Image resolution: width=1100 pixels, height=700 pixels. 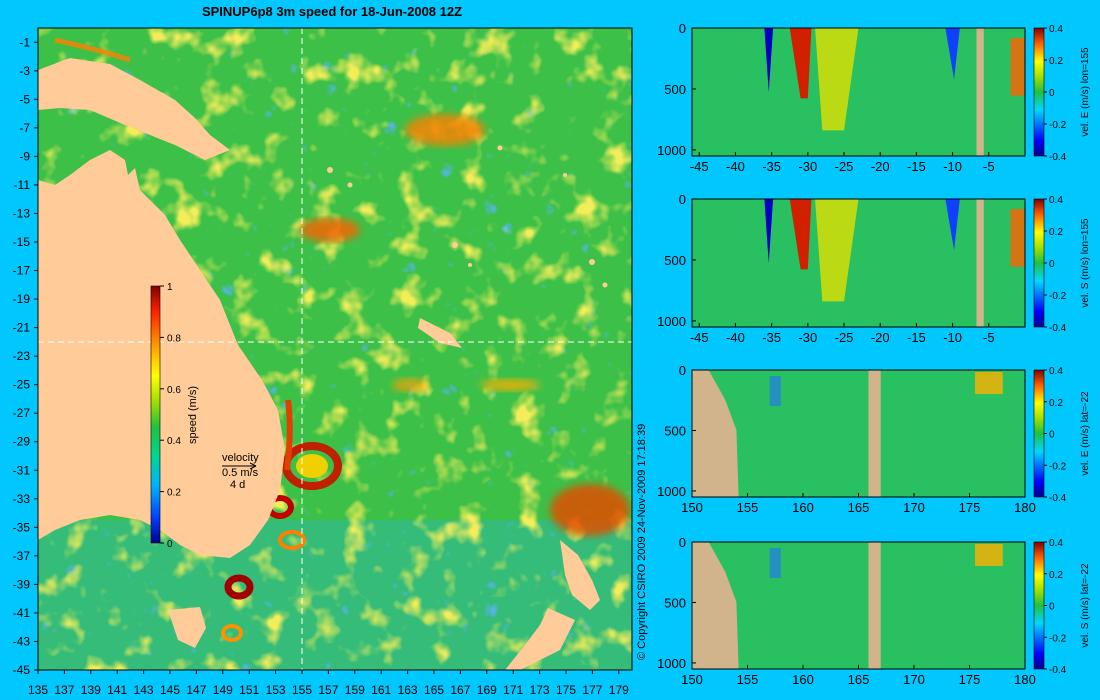 What do you see at coordinates (170, 287) in the screenshot?
I see `speed-colorbar-tick-label: 1` at bounding box center [170, 287].